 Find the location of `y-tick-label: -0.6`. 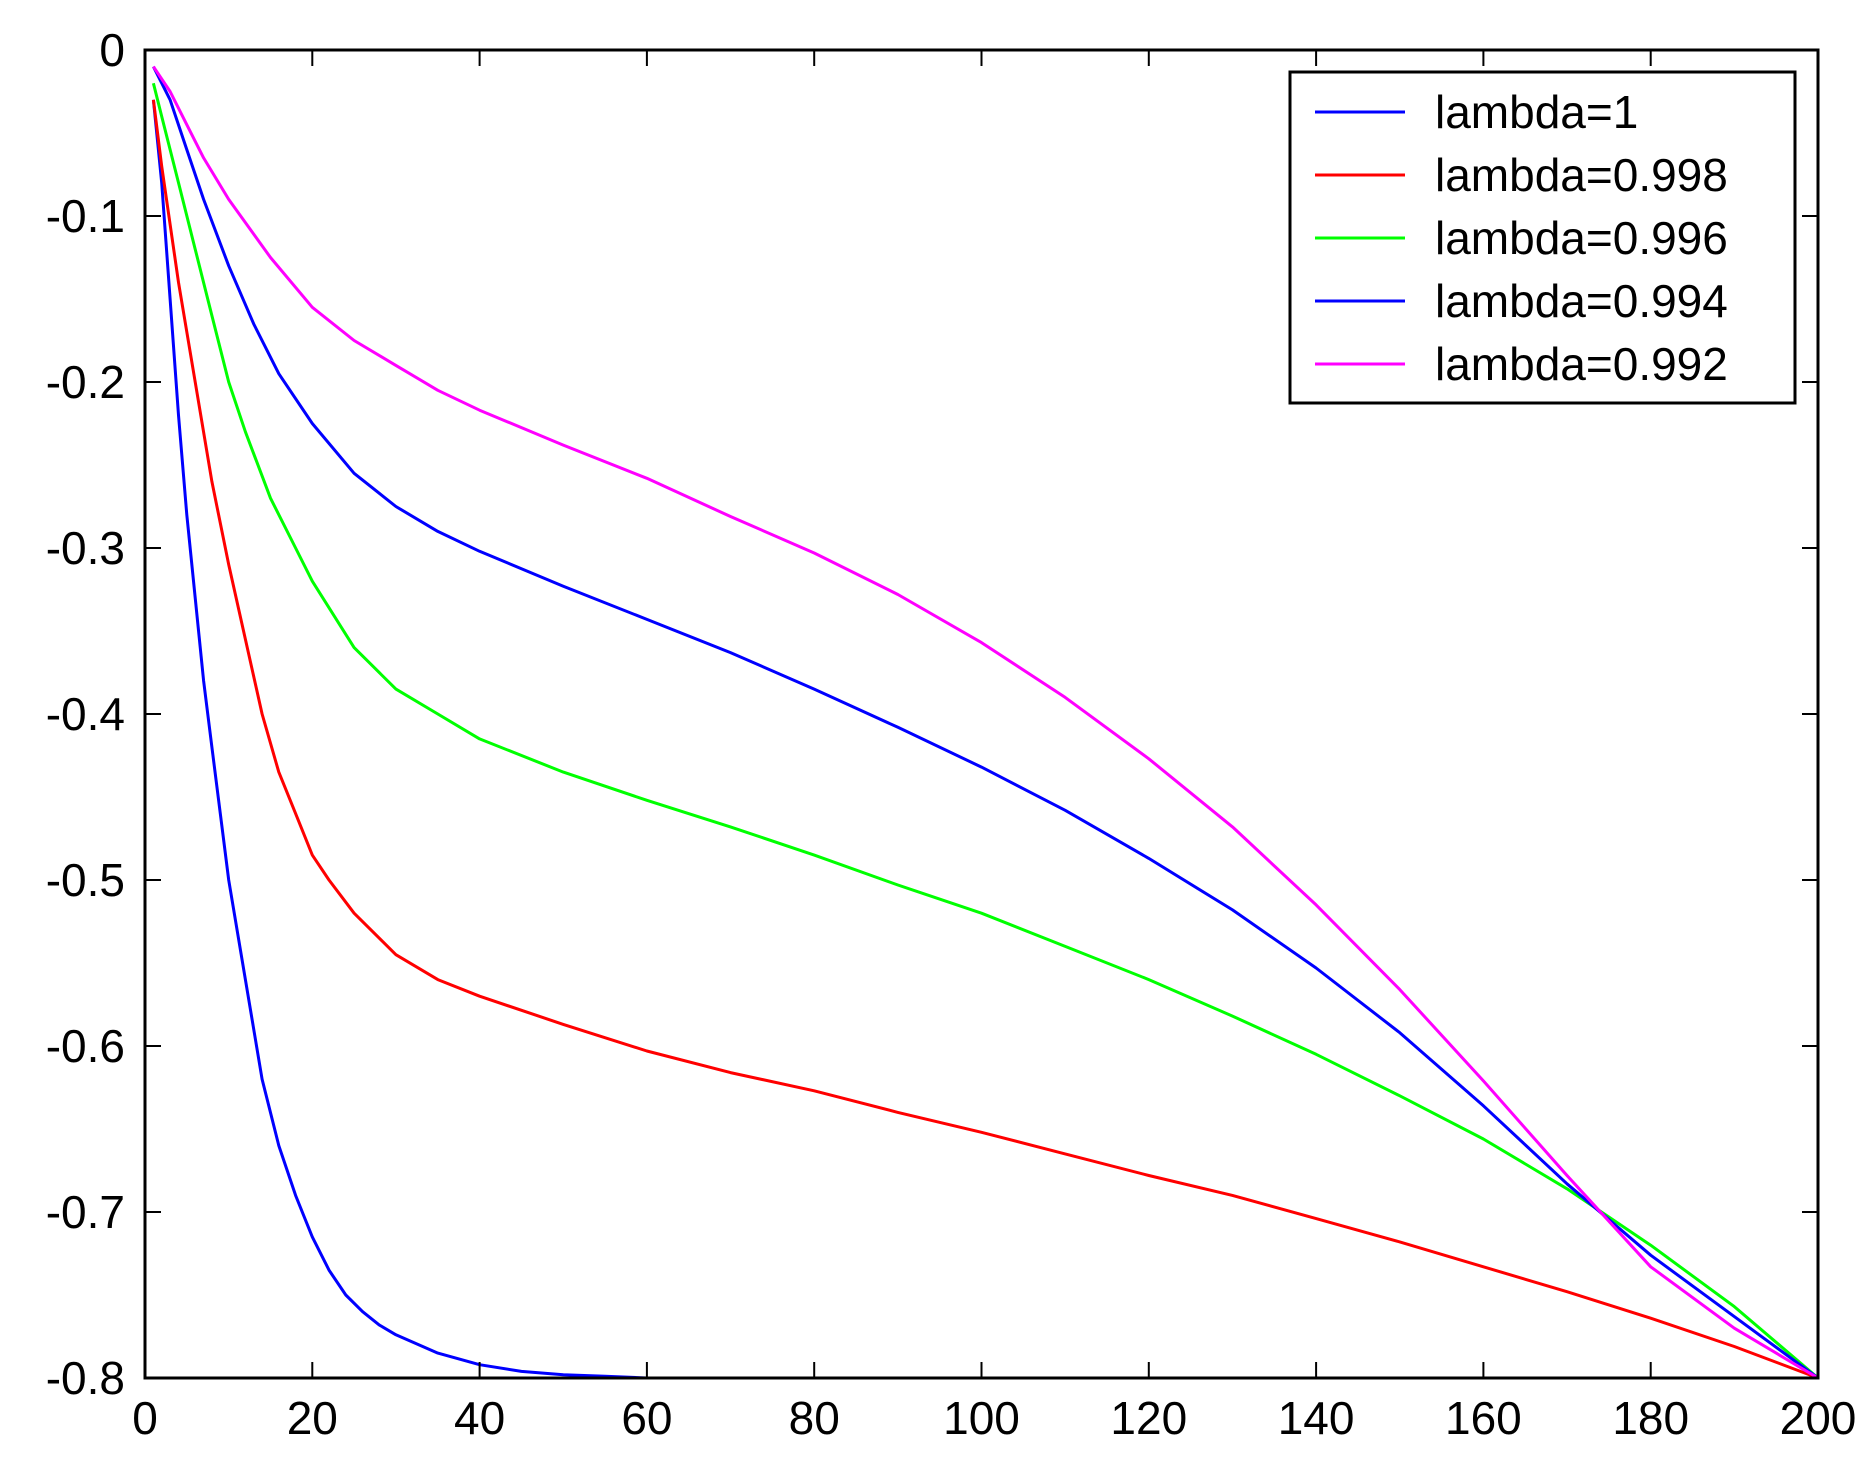

y-tick-label: -0.6 is located at coordinates (85, 1046).